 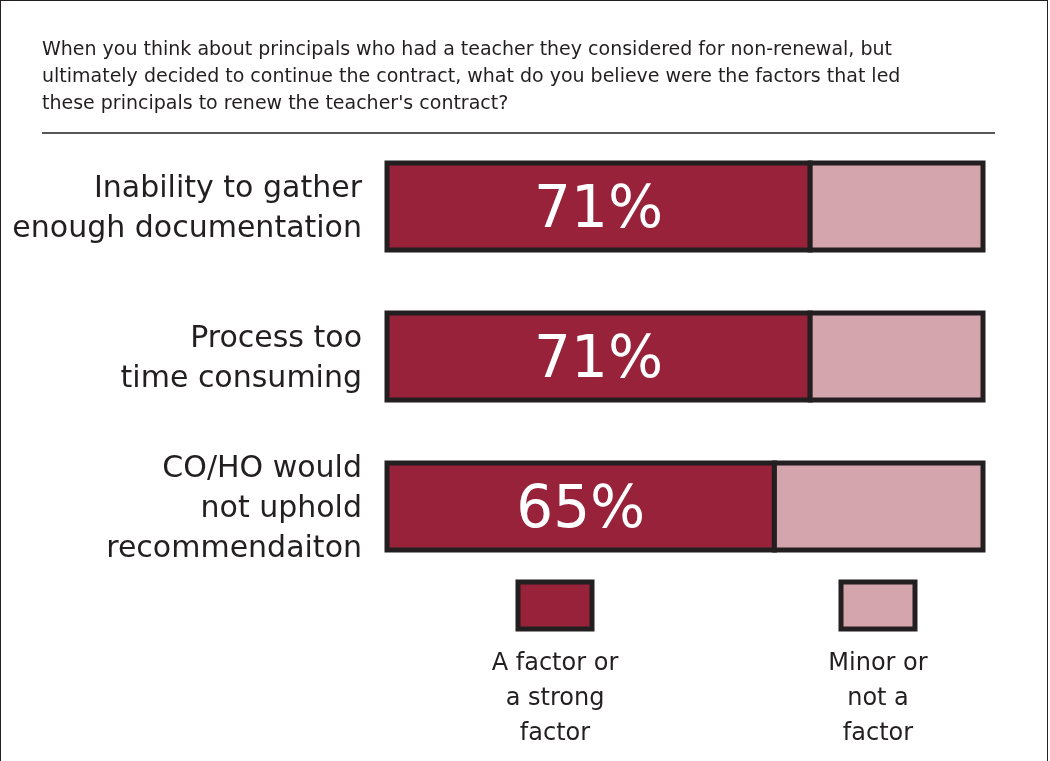 I want to click on chart-title: When you think about principals who had a teacher they considered for non-renewal, but ultimately decided to continue the contract, what do you believe were the factors that led these principals to renew the teacher's contract?, so click(x=471, y=75).